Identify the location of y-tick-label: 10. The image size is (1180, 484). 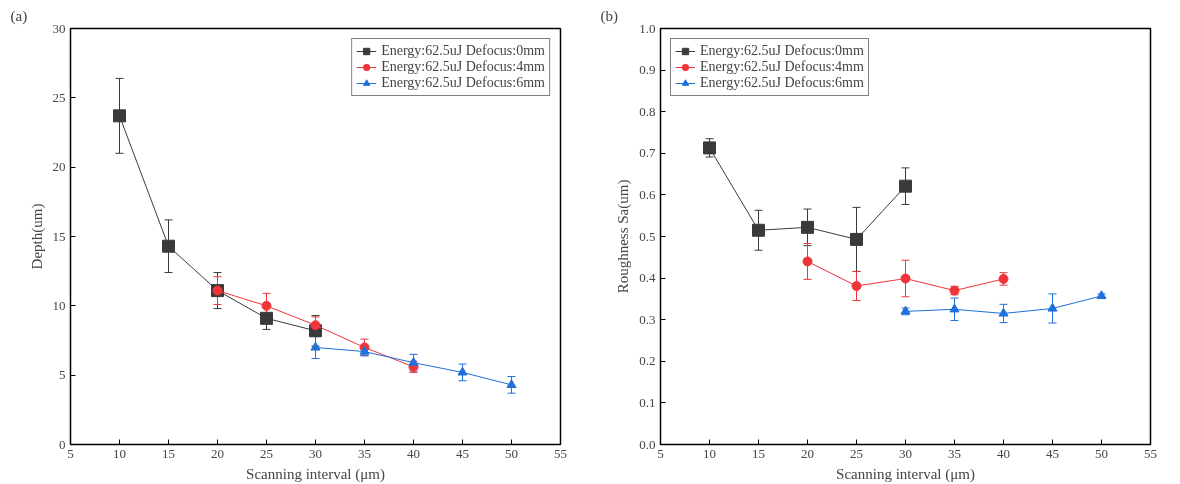
(59, 305).